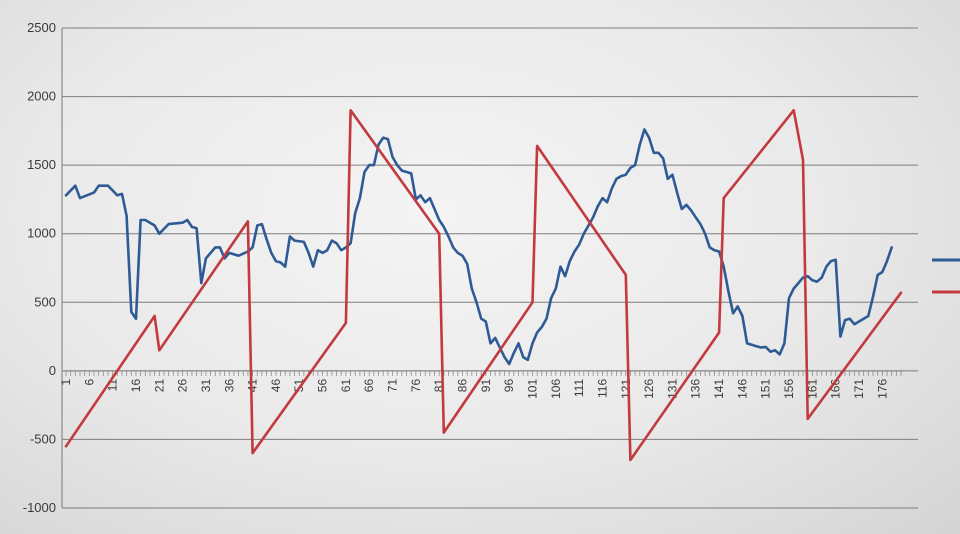 The height and width of the screenshot is (534, 960). What do you see at coordinates (556, 389) in the screenshot?
I see `x-tick-label: 106` at bounding box center [556, 389].